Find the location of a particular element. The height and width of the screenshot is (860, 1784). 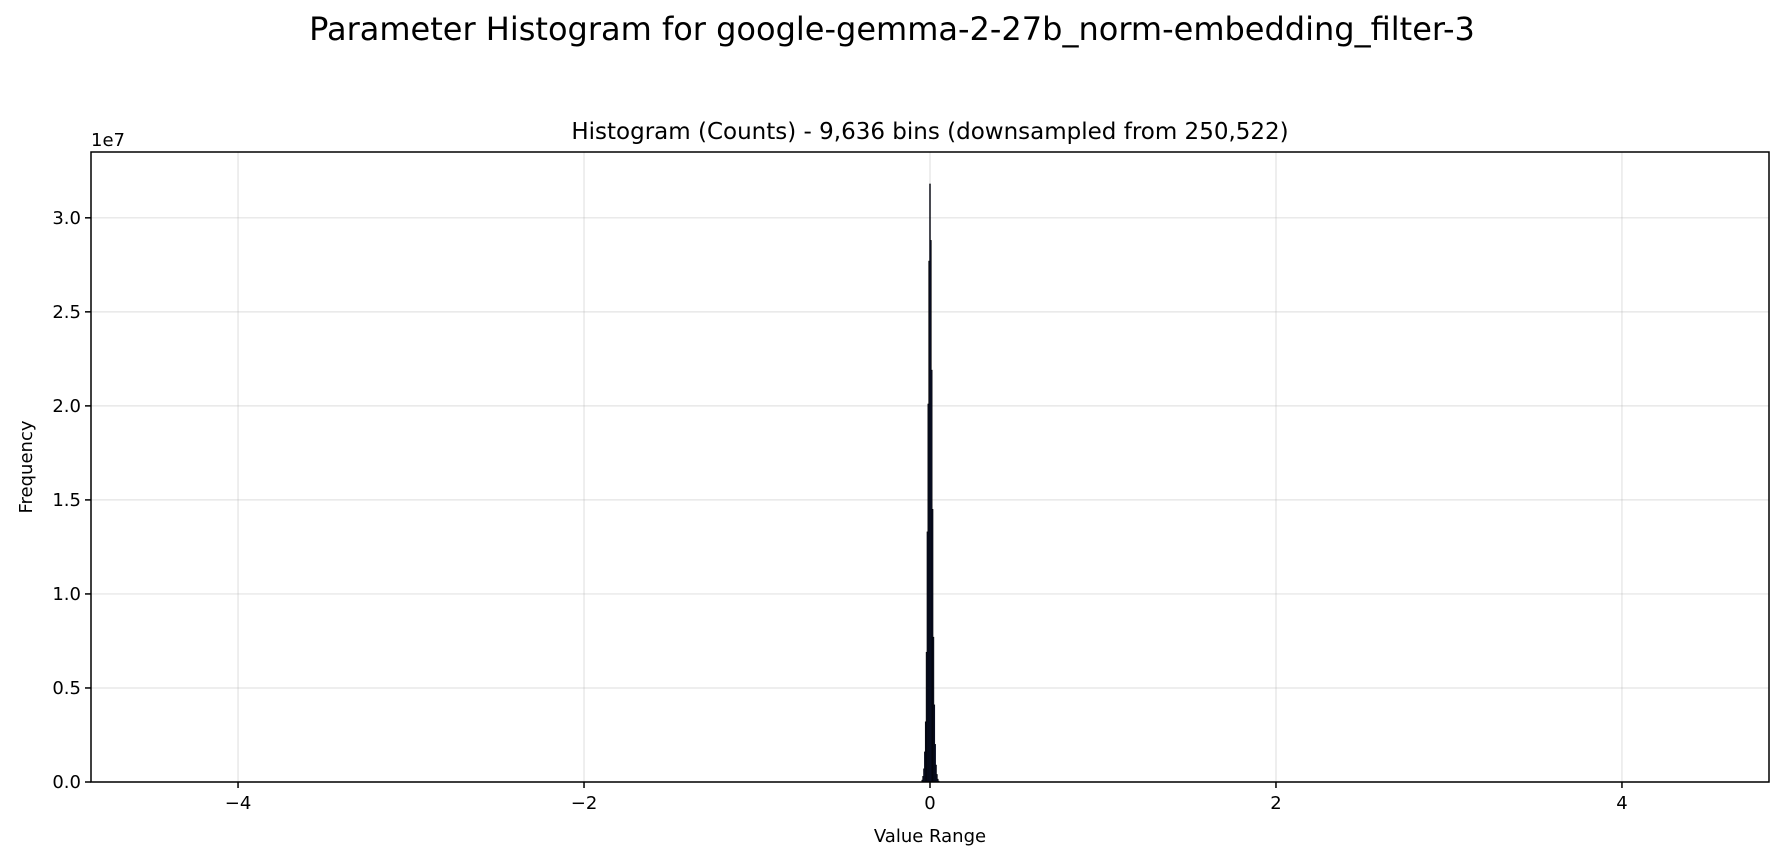

histogram-bars is located at coordinates (930, 483).